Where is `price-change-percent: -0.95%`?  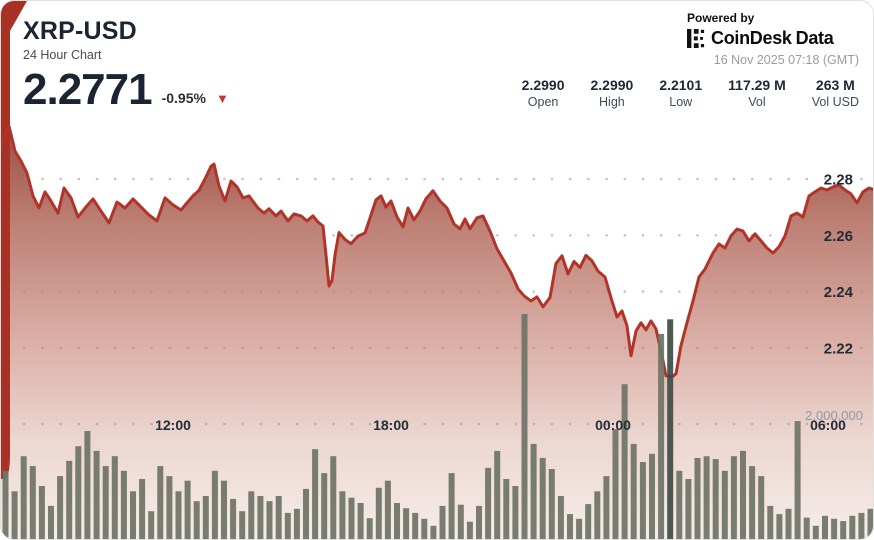 price-change-percent: -0.95% is located at coordinates (183, 97).